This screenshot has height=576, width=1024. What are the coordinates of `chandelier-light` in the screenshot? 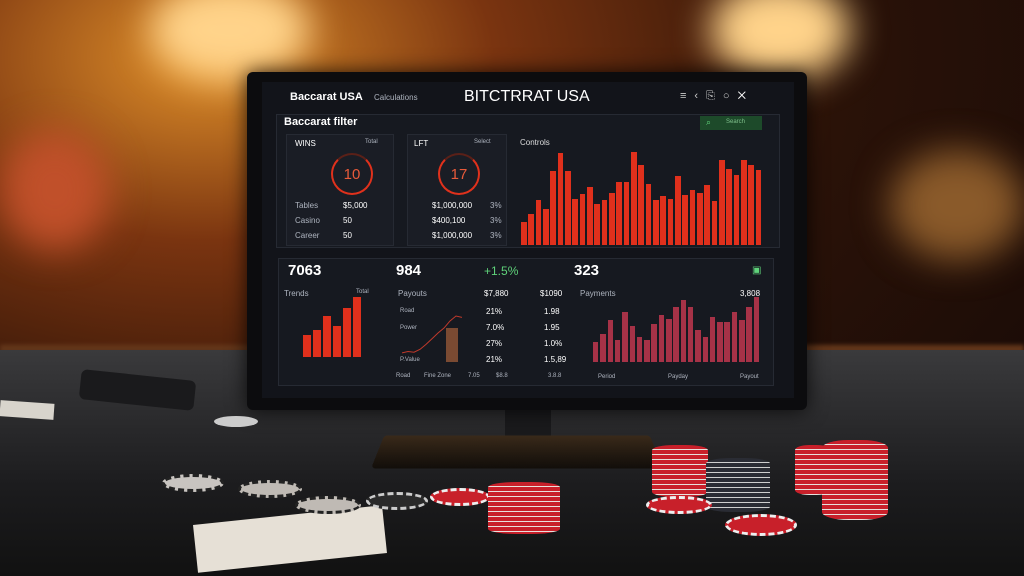 It's located at (230, 40).